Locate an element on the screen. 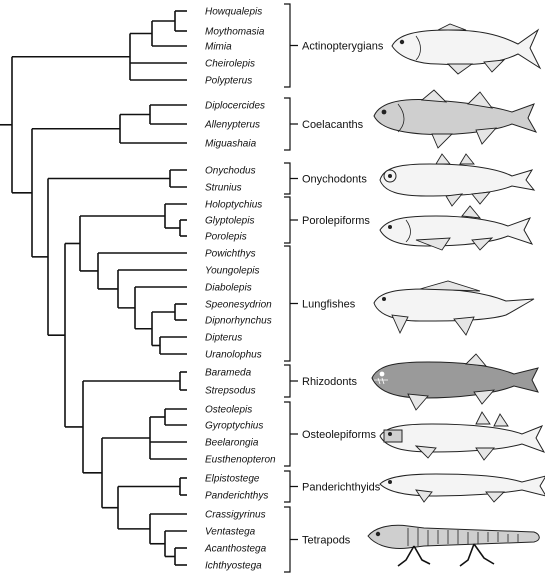 Image resolution: width=545 pixels, height=583 pixels. onychodont-fish-icon is located at coordinates (457, 180).